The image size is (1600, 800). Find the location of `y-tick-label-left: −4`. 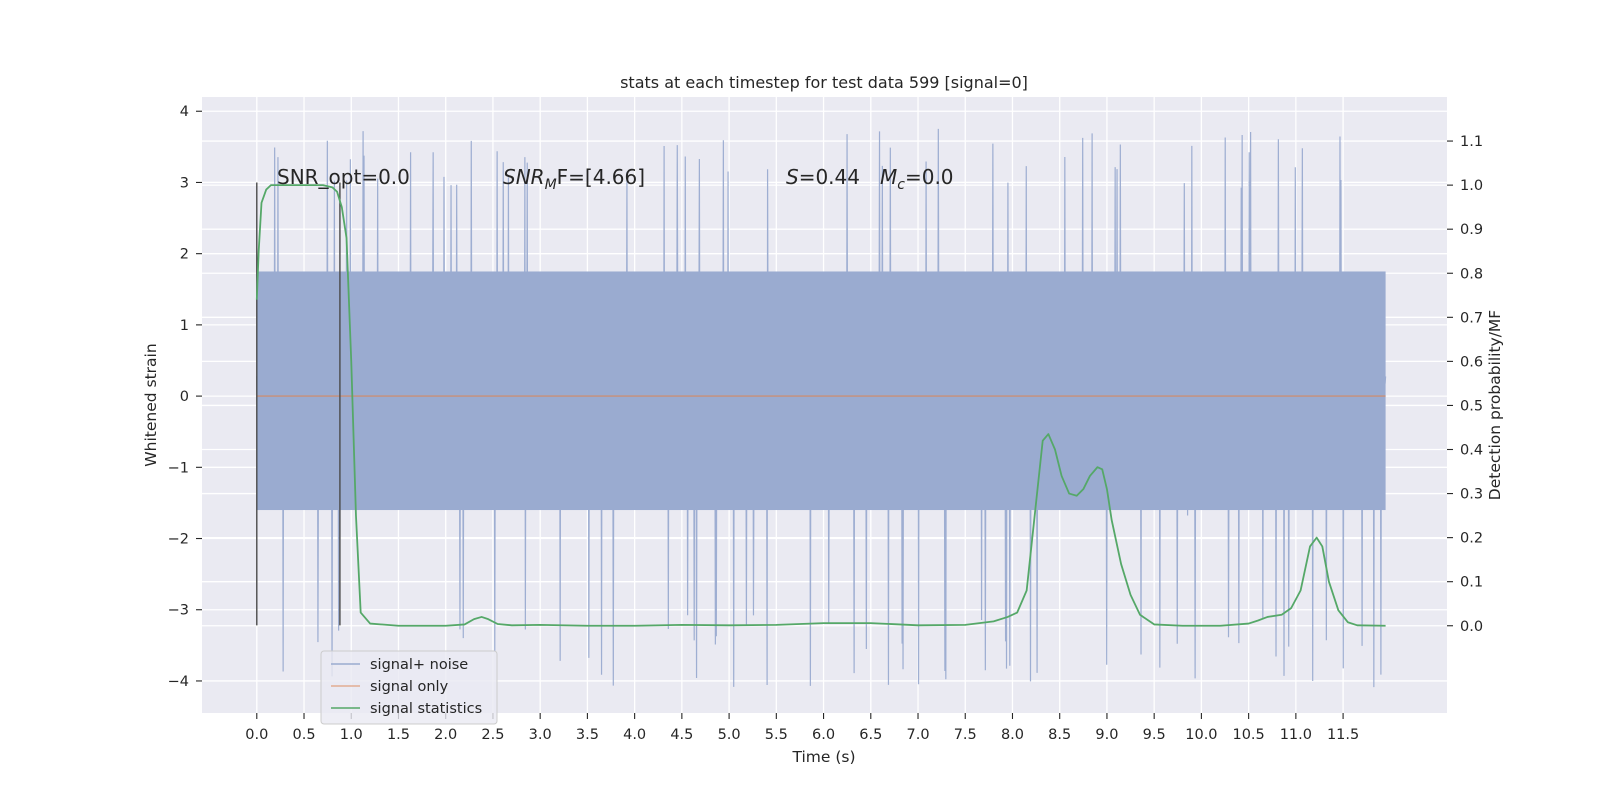

y-tick-label-left: −4 is located at coordinates (178, 682).